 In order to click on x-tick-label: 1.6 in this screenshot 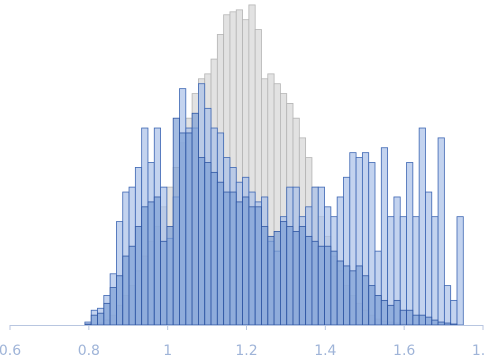, I will do `click(404, 351)`.